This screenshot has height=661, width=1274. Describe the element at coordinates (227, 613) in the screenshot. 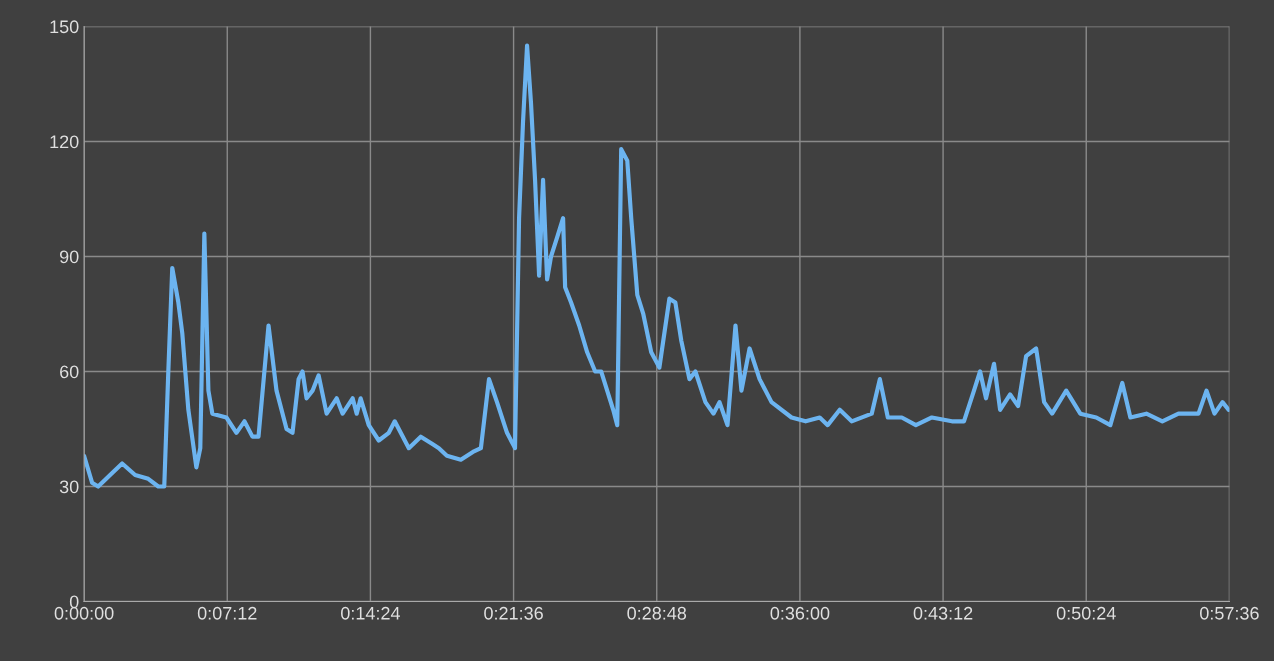

I see `x-tick-label: 0:07:12` at that location.